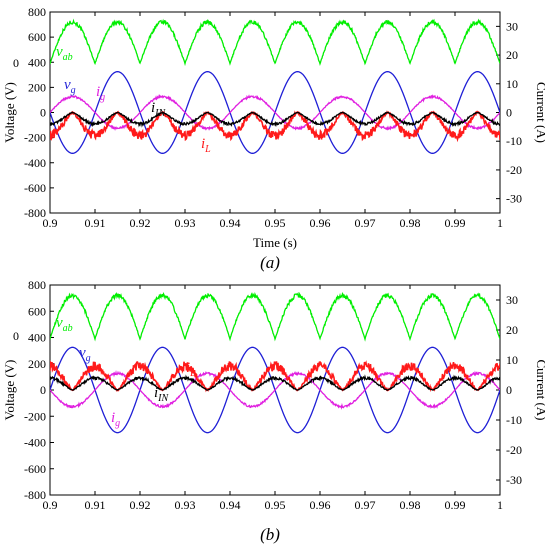 Image resolution: width=545 pixels, height=550 pixels. I want to click on x-axis-label: Time (s), so click(275, 242).